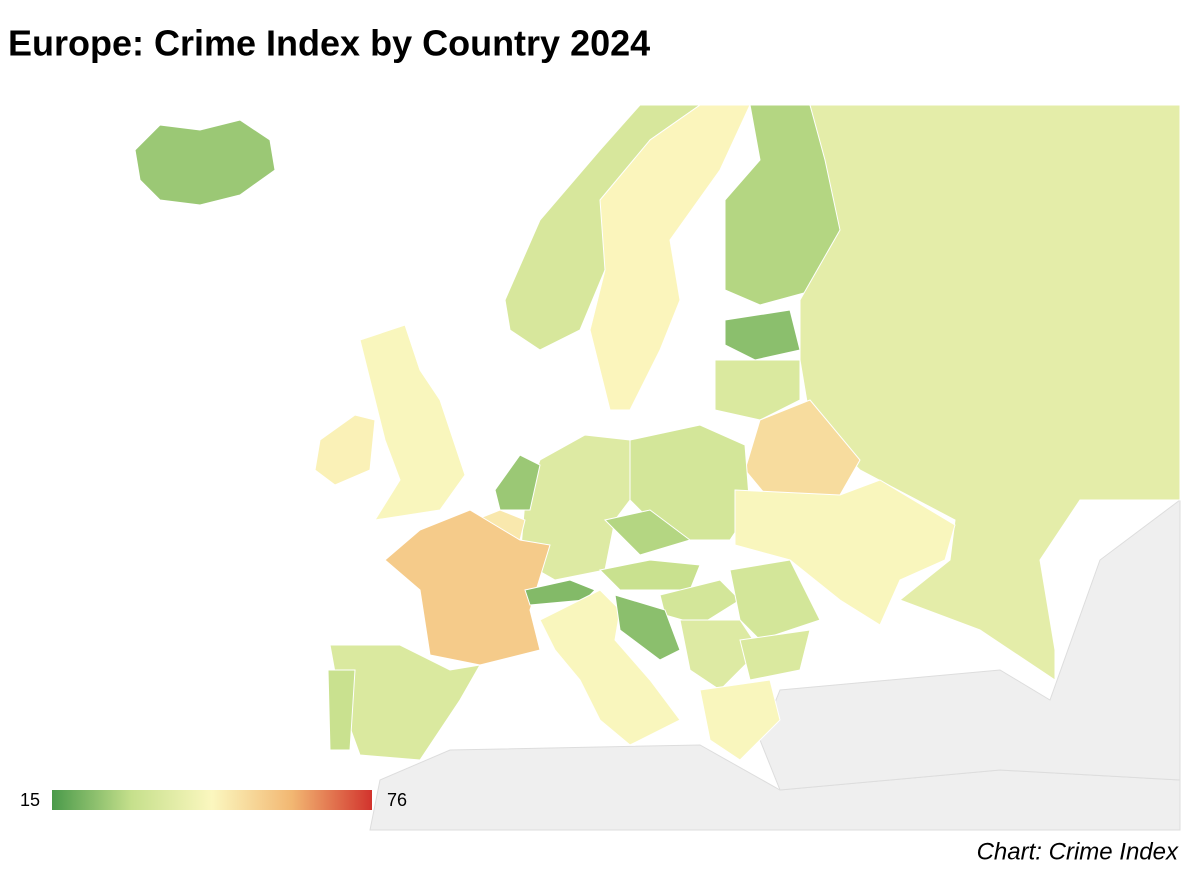 The image size is (1200, 891). Describe the element at coordinates (329, 43) in the screenshot. I see `chart-title: Europe: Crime Index by Country 2024` at that location.